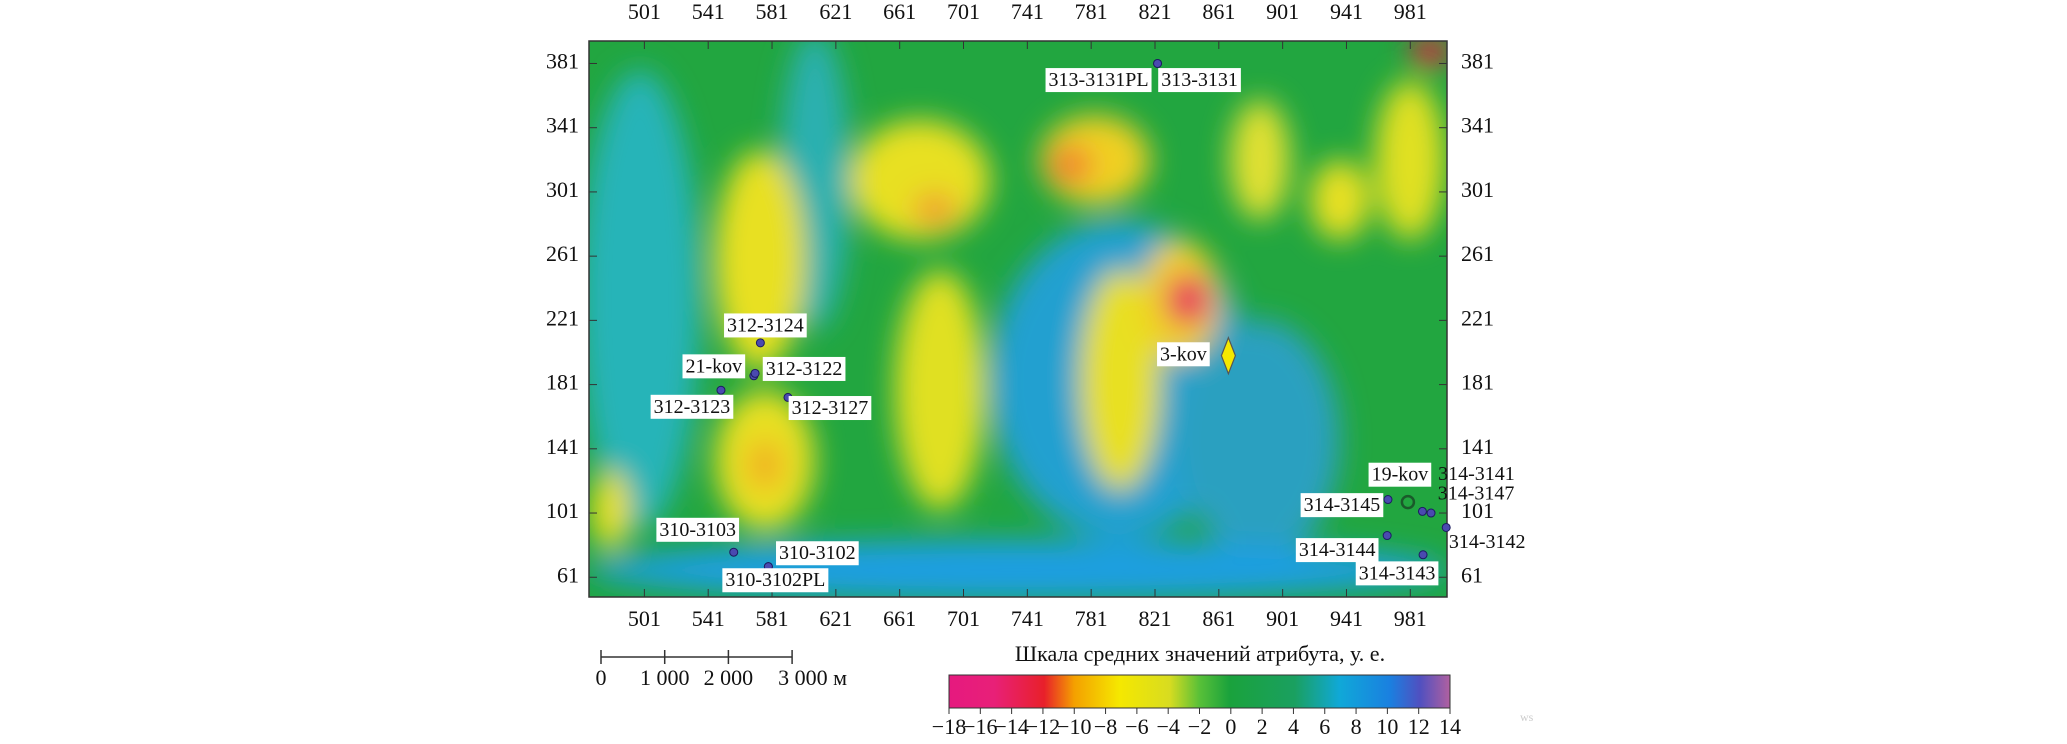 This screenshot has height=744, width=2067. What do you see at coordinates (1324, 726) in the screenshot?
I see `colorbar-tick-label: 6` at bounding box center [1324, 726].